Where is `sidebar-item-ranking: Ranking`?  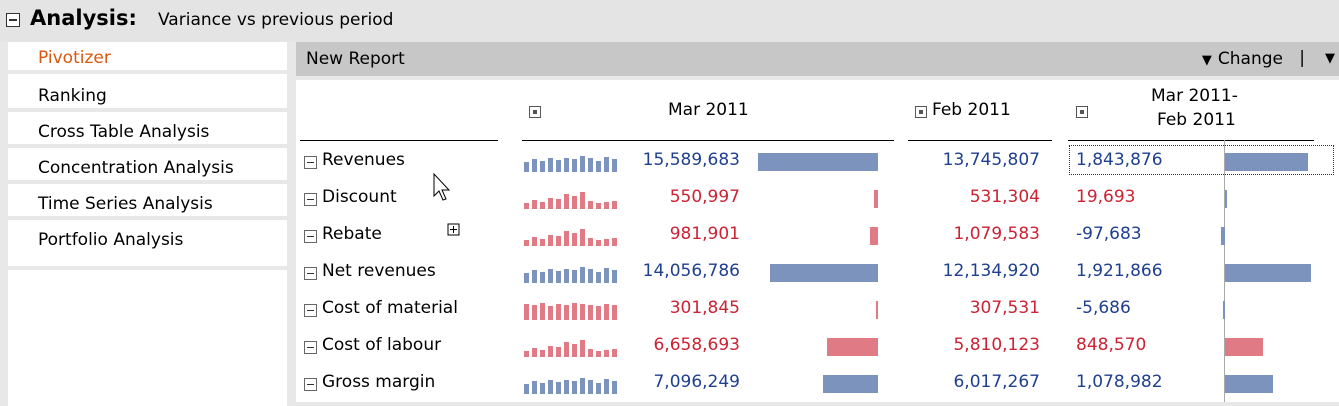 sidebar-item-ranking: Ranking is located at coordinates (147, 96).